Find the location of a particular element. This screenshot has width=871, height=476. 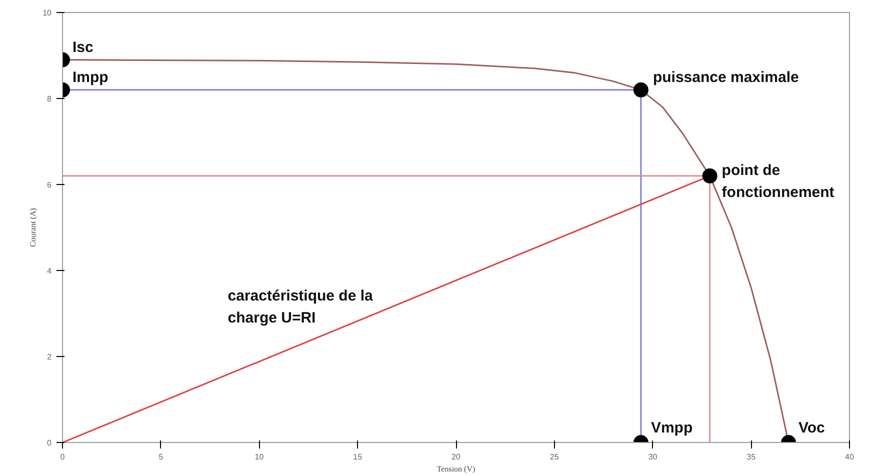

x-tick-label: 35 is located at coordinates (751, 457).